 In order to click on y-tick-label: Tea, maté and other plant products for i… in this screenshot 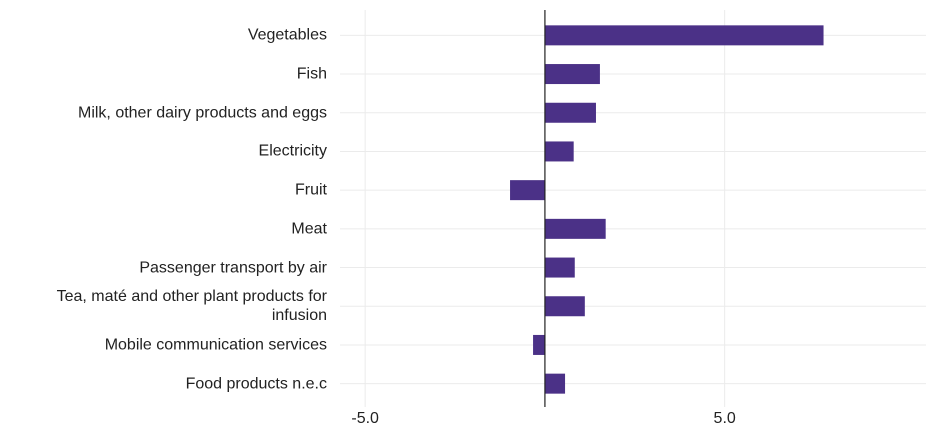, I will do `click(191, 306)`.